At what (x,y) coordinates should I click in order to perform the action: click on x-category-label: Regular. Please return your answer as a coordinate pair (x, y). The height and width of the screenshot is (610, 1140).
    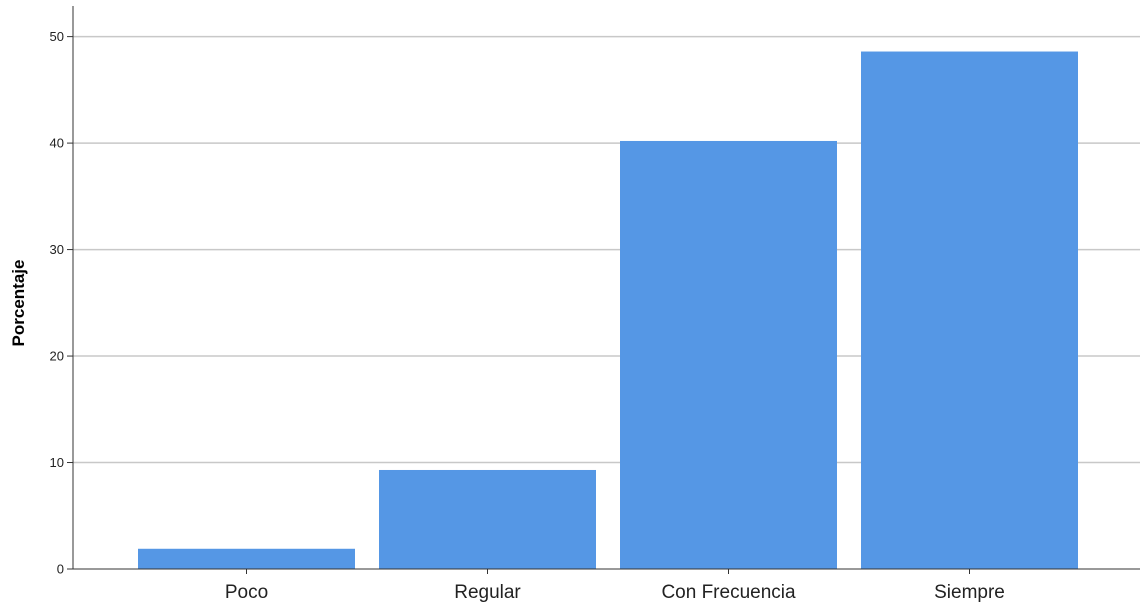
    Looking at the image, I should click on (487, 592).